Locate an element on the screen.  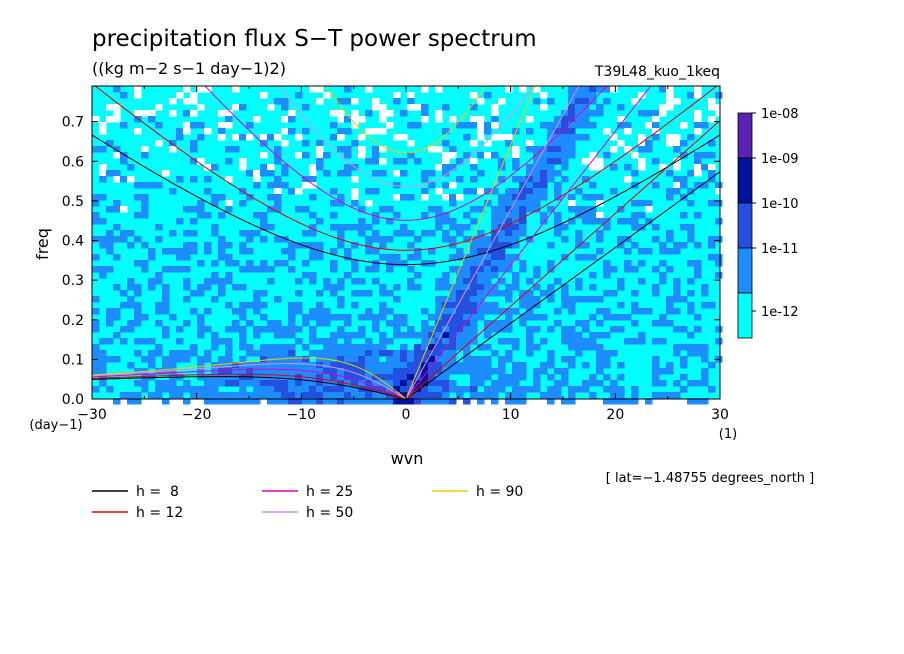
x-tick-label: −20 is located at coordinates (197, 415).